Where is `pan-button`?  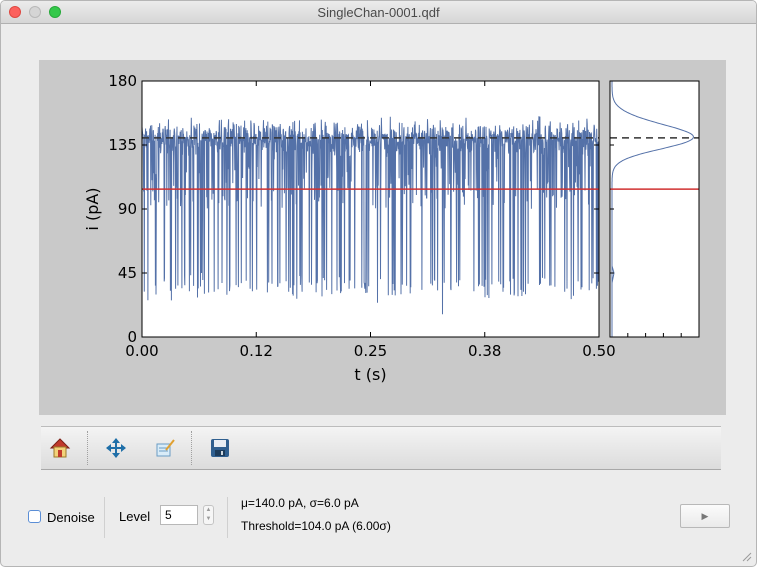
pan-button is located at coordinates (116, 448).